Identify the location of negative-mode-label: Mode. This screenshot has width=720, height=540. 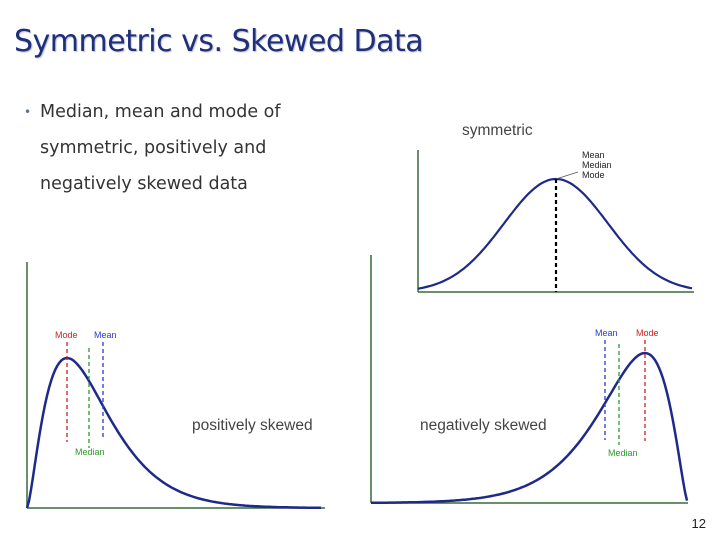
(647, 333).